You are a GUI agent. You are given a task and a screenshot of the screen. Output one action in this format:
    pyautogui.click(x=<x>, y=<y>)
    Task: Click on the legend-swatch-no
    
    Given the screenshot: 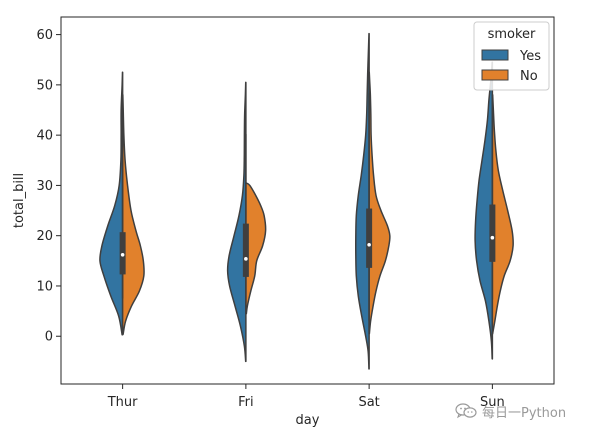 What is the action you would take?
    pyautogui.click(x=495, y=75)
    